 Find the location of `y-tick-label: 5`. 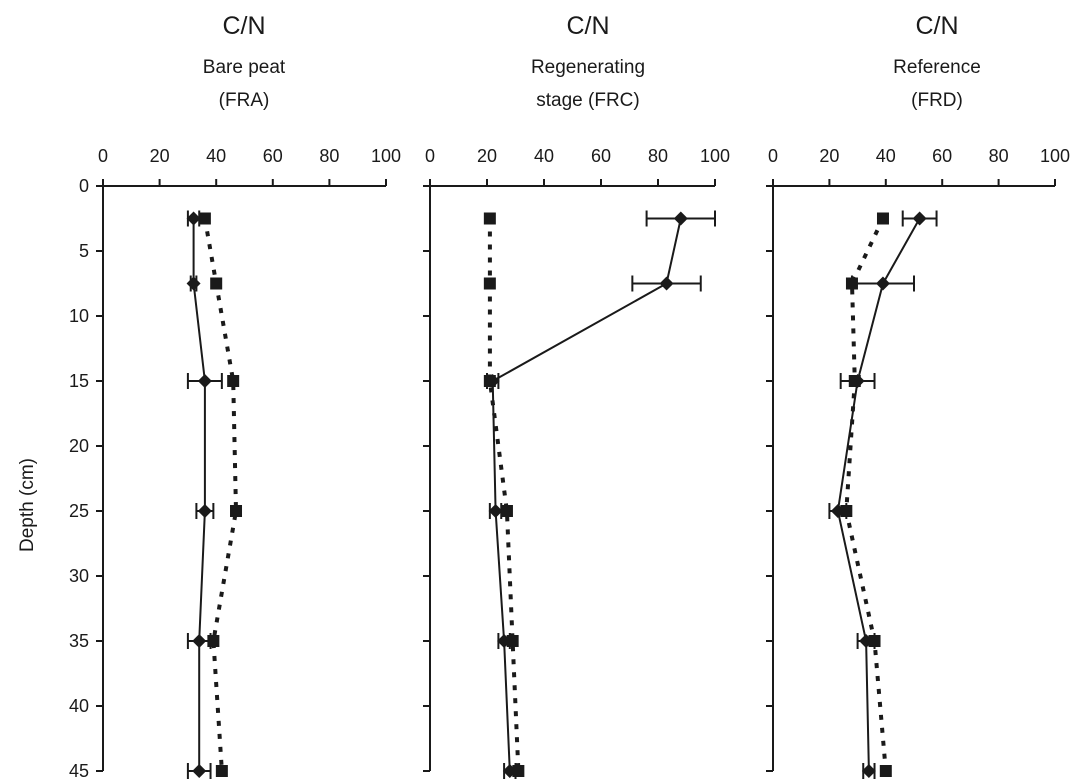

y-tick-label: 5 is located at coordinates (84, 251).